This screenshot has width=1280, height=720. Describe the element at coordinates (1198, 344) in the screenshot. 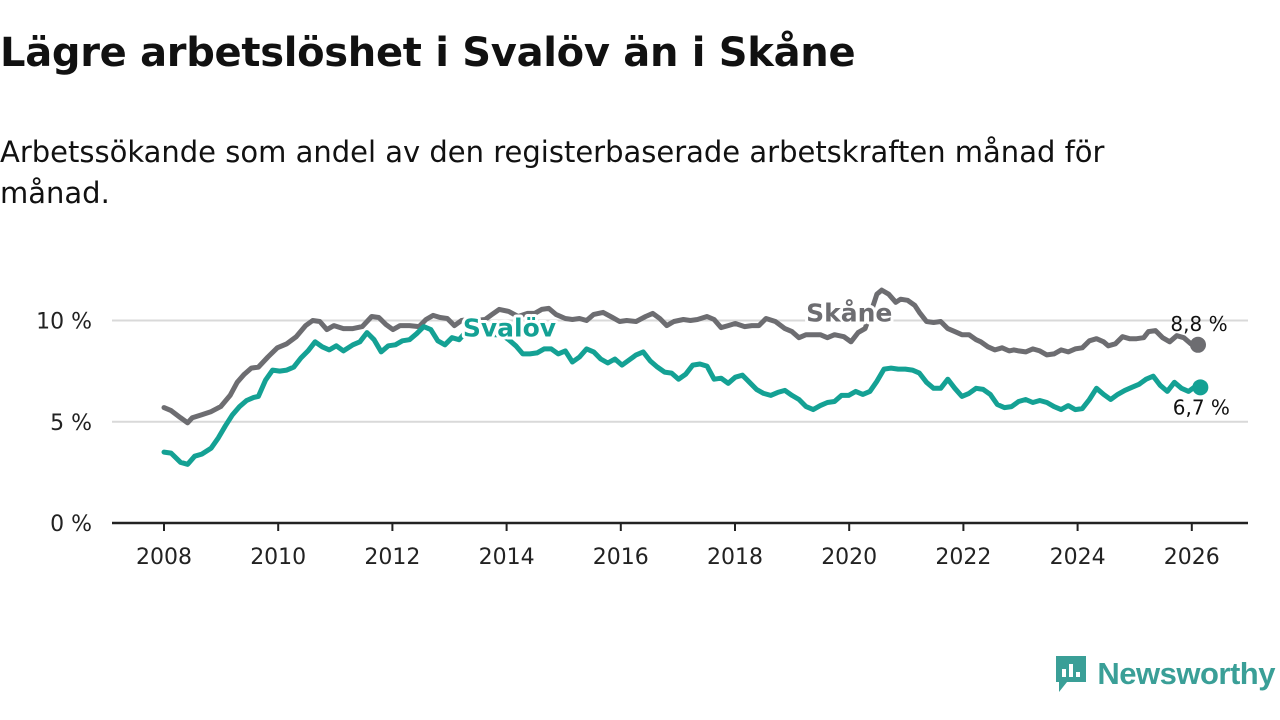

I see `end-point-skane` at that location.